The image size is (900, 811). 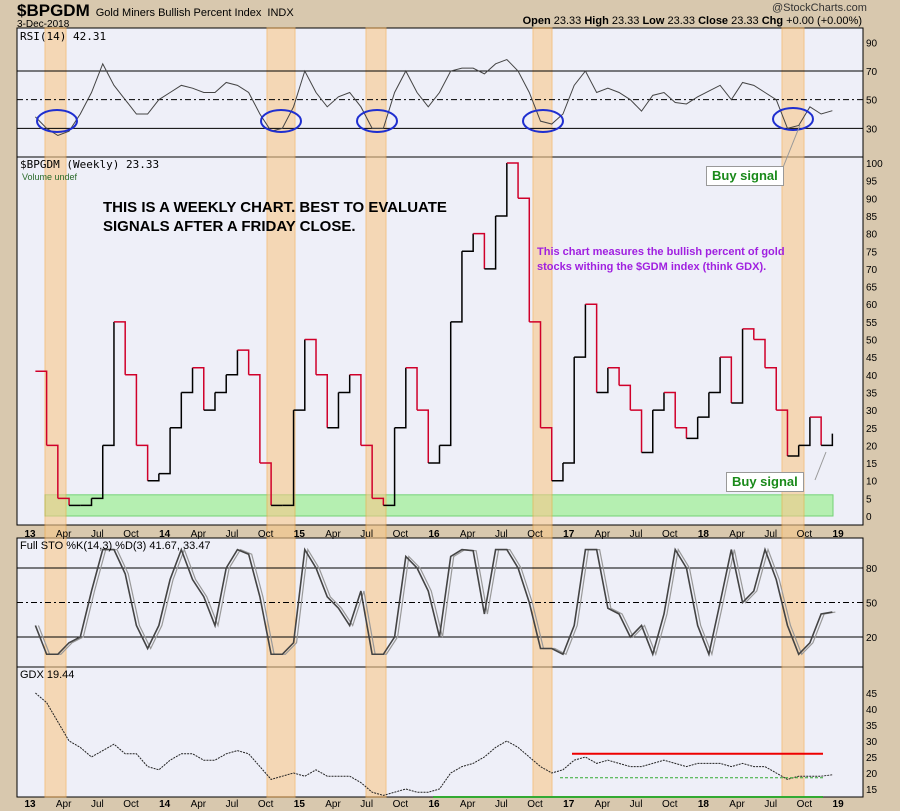 I want to click on quote-key: Low, so click(x=655, y=21).